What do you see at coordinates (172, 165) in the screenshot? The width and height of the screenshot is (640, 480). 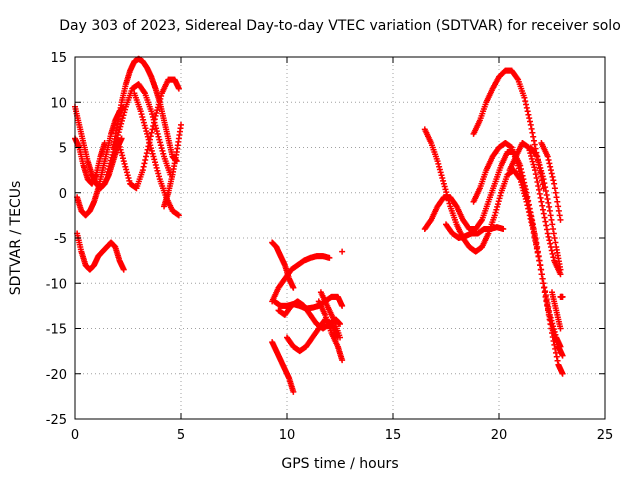 I see `series-arc-a9` at bounding box center [172, 165].